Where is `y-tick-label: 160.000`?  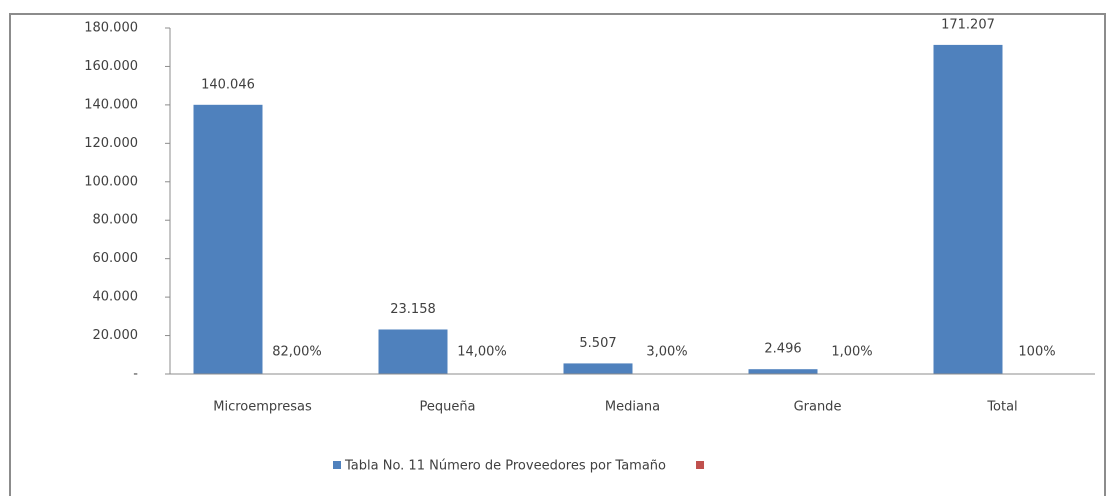
y-tick-label: 160.000 is located at coordinates (111, 66).